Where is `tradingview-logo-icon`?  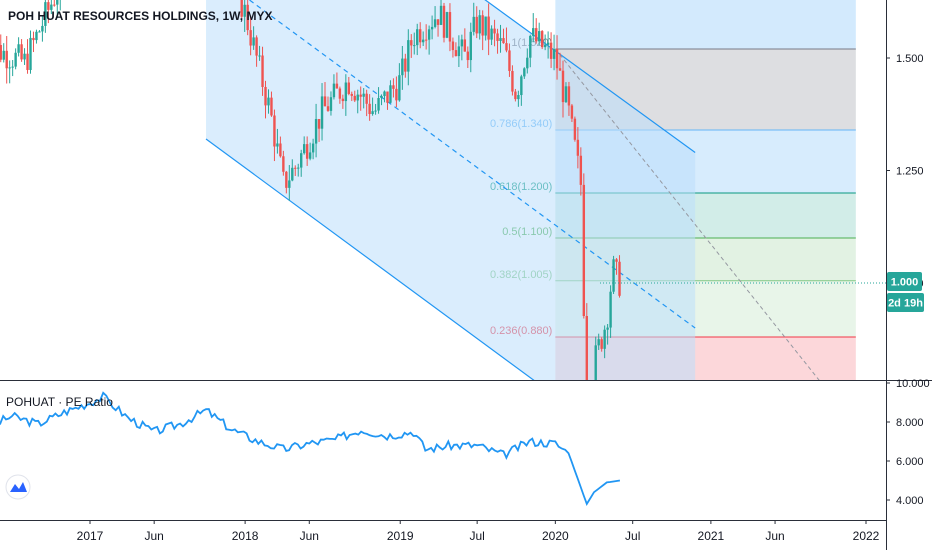
tradingview-logo-icon is located at coordinates (18, 487).